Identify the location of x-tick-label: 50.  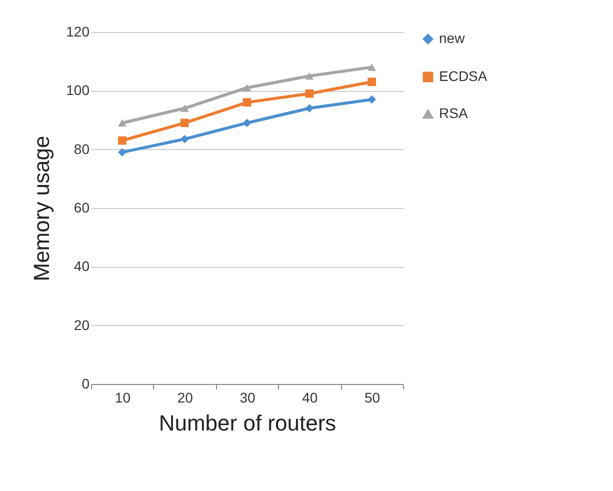
(372, 398).